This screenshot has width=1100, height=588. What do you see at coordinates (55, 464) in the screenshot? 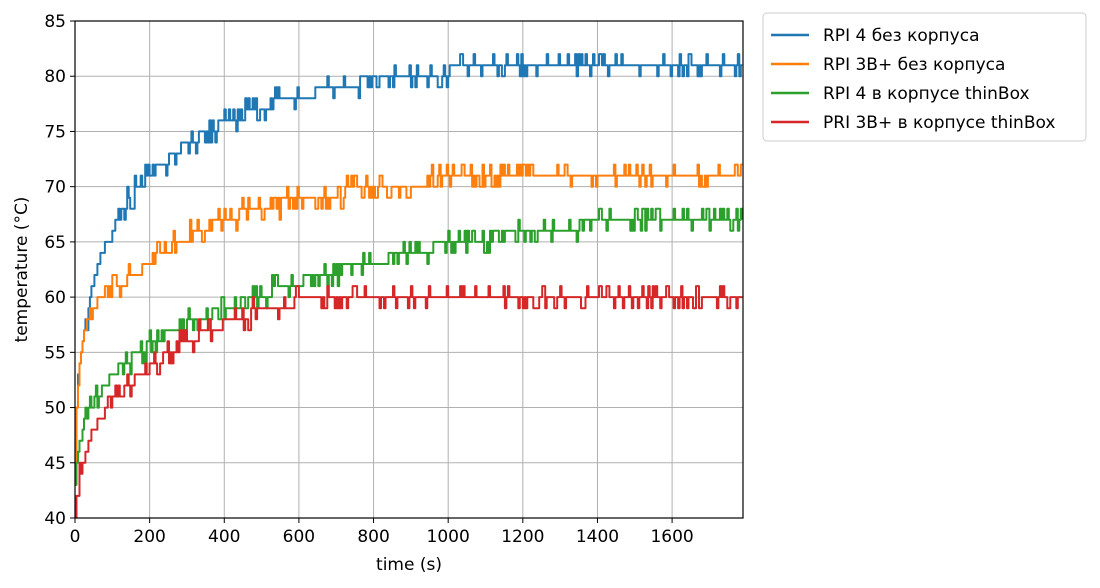
I see `y-tick-label: 45` at bounding box center [55, 464].